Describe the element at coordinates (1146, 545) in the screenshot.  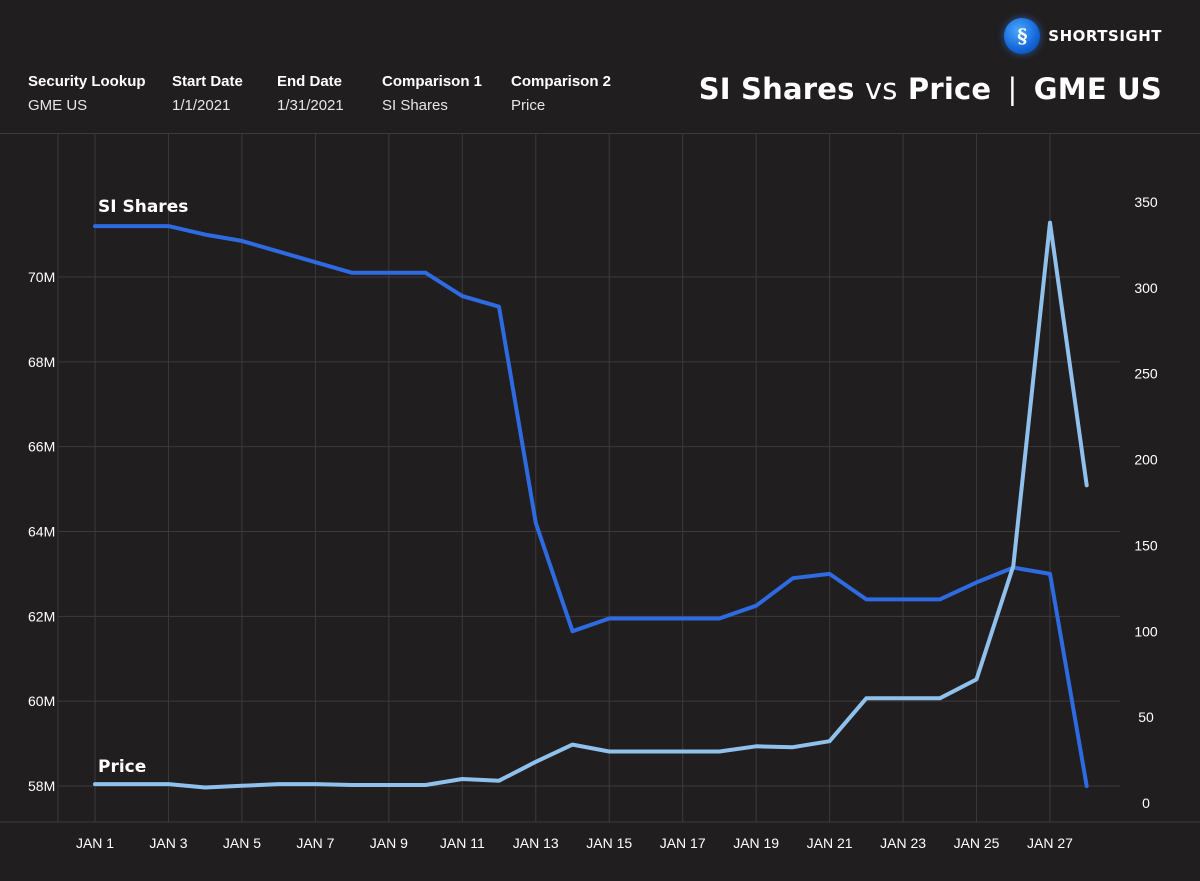
I see `right-tick-label: 150` at that location.